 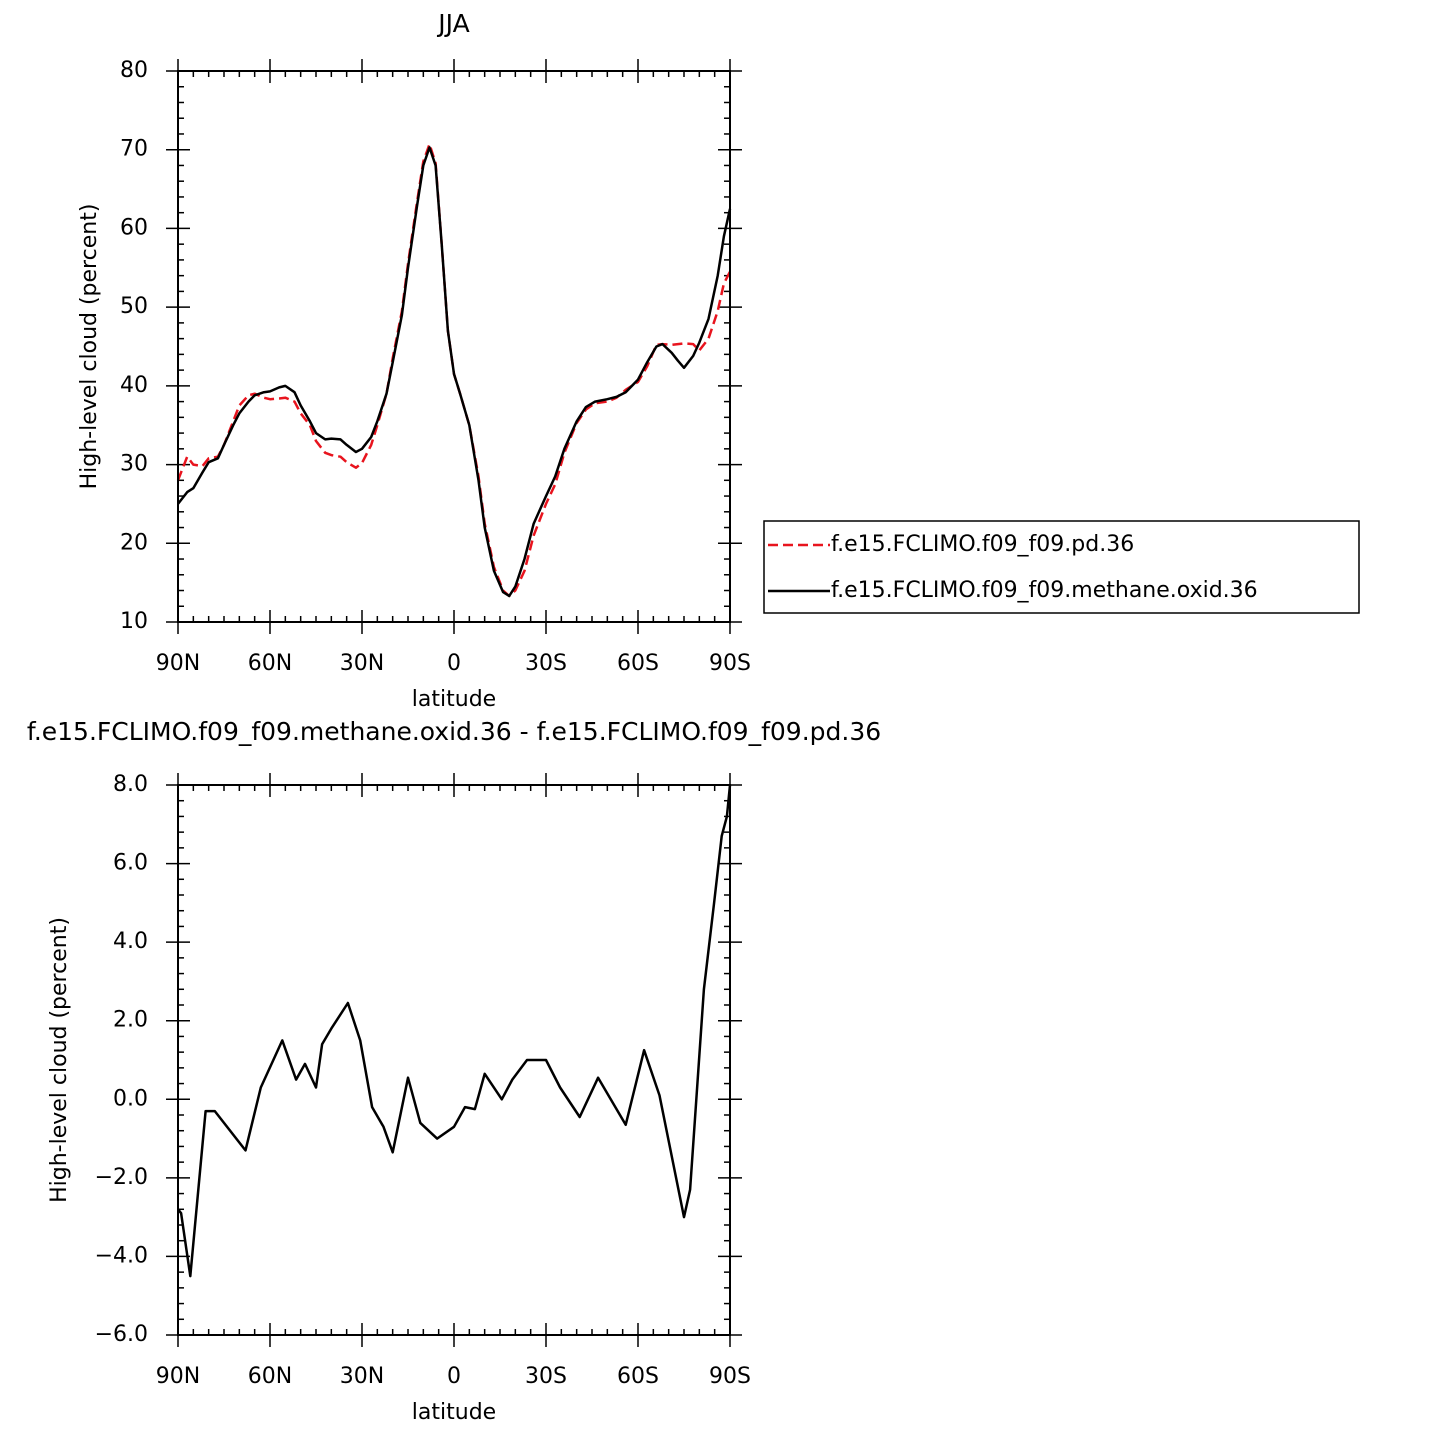 I want to click on legend-label: f.e15.FCLIMO.f09_f09.pd.36, so click(x=982, y=544).